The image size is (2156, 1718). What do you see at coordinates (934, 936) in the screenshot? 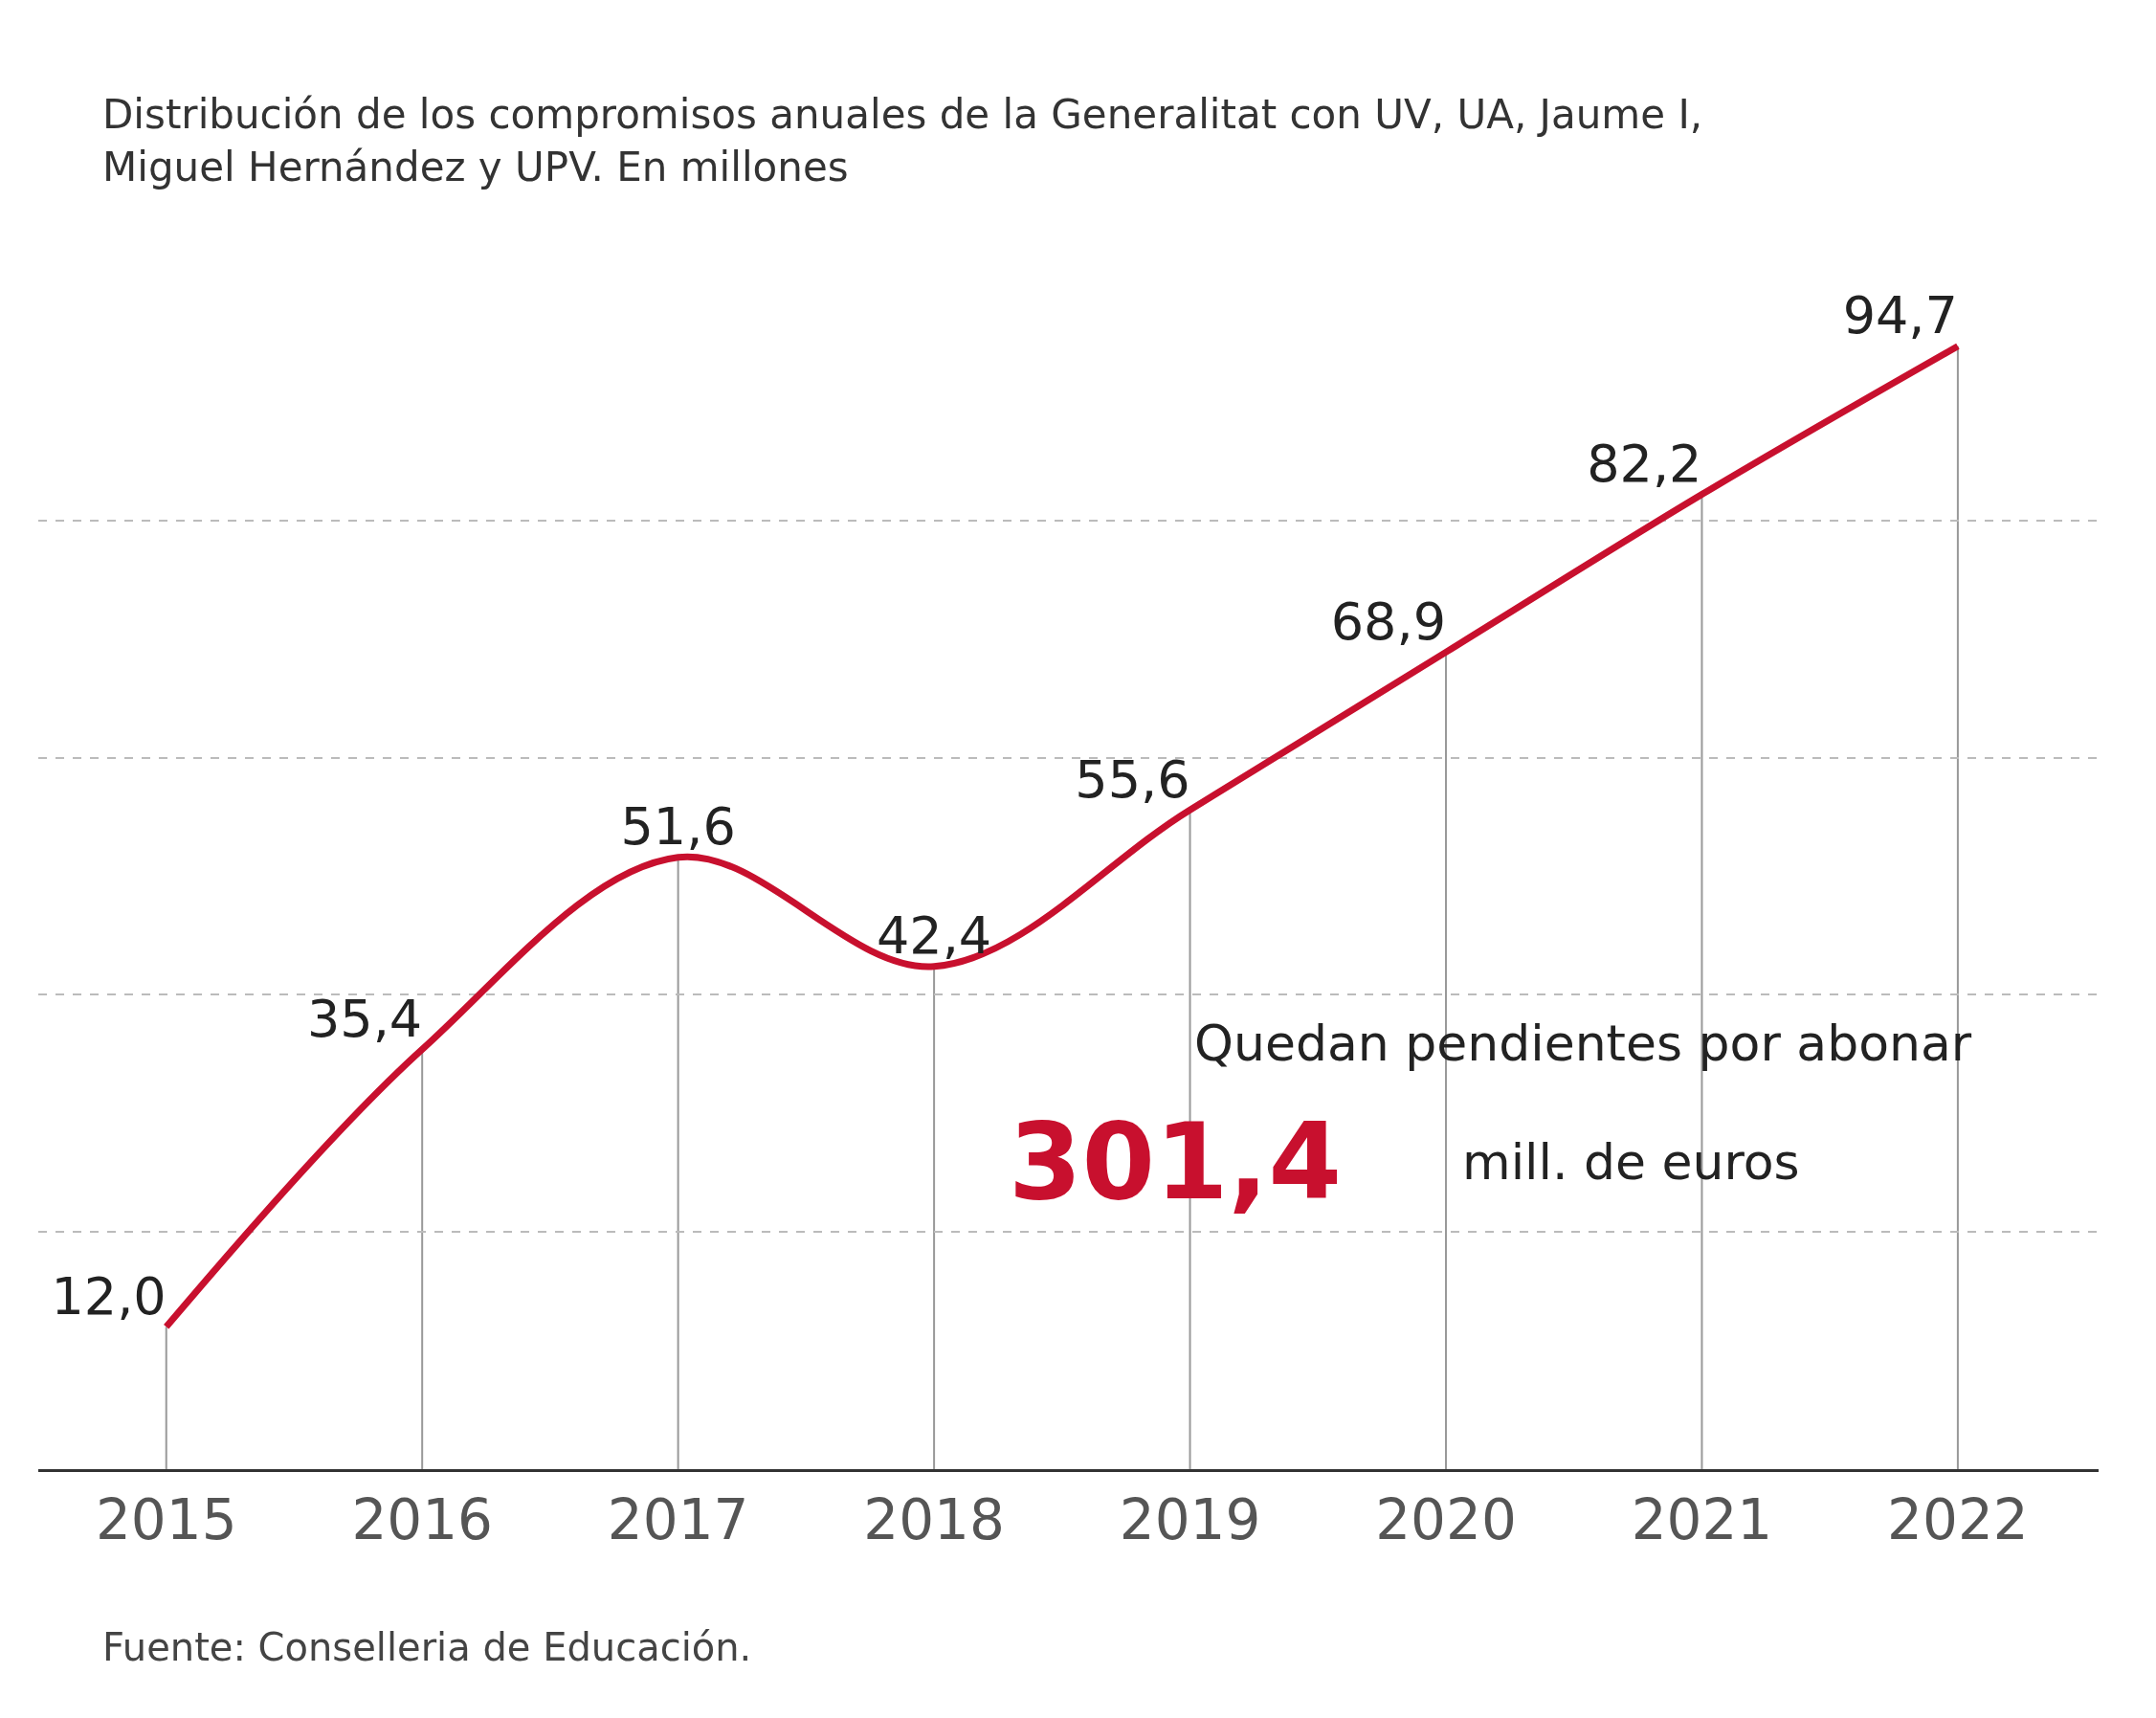
I see `data-label: 42,4` at bounding box center [934, 936].